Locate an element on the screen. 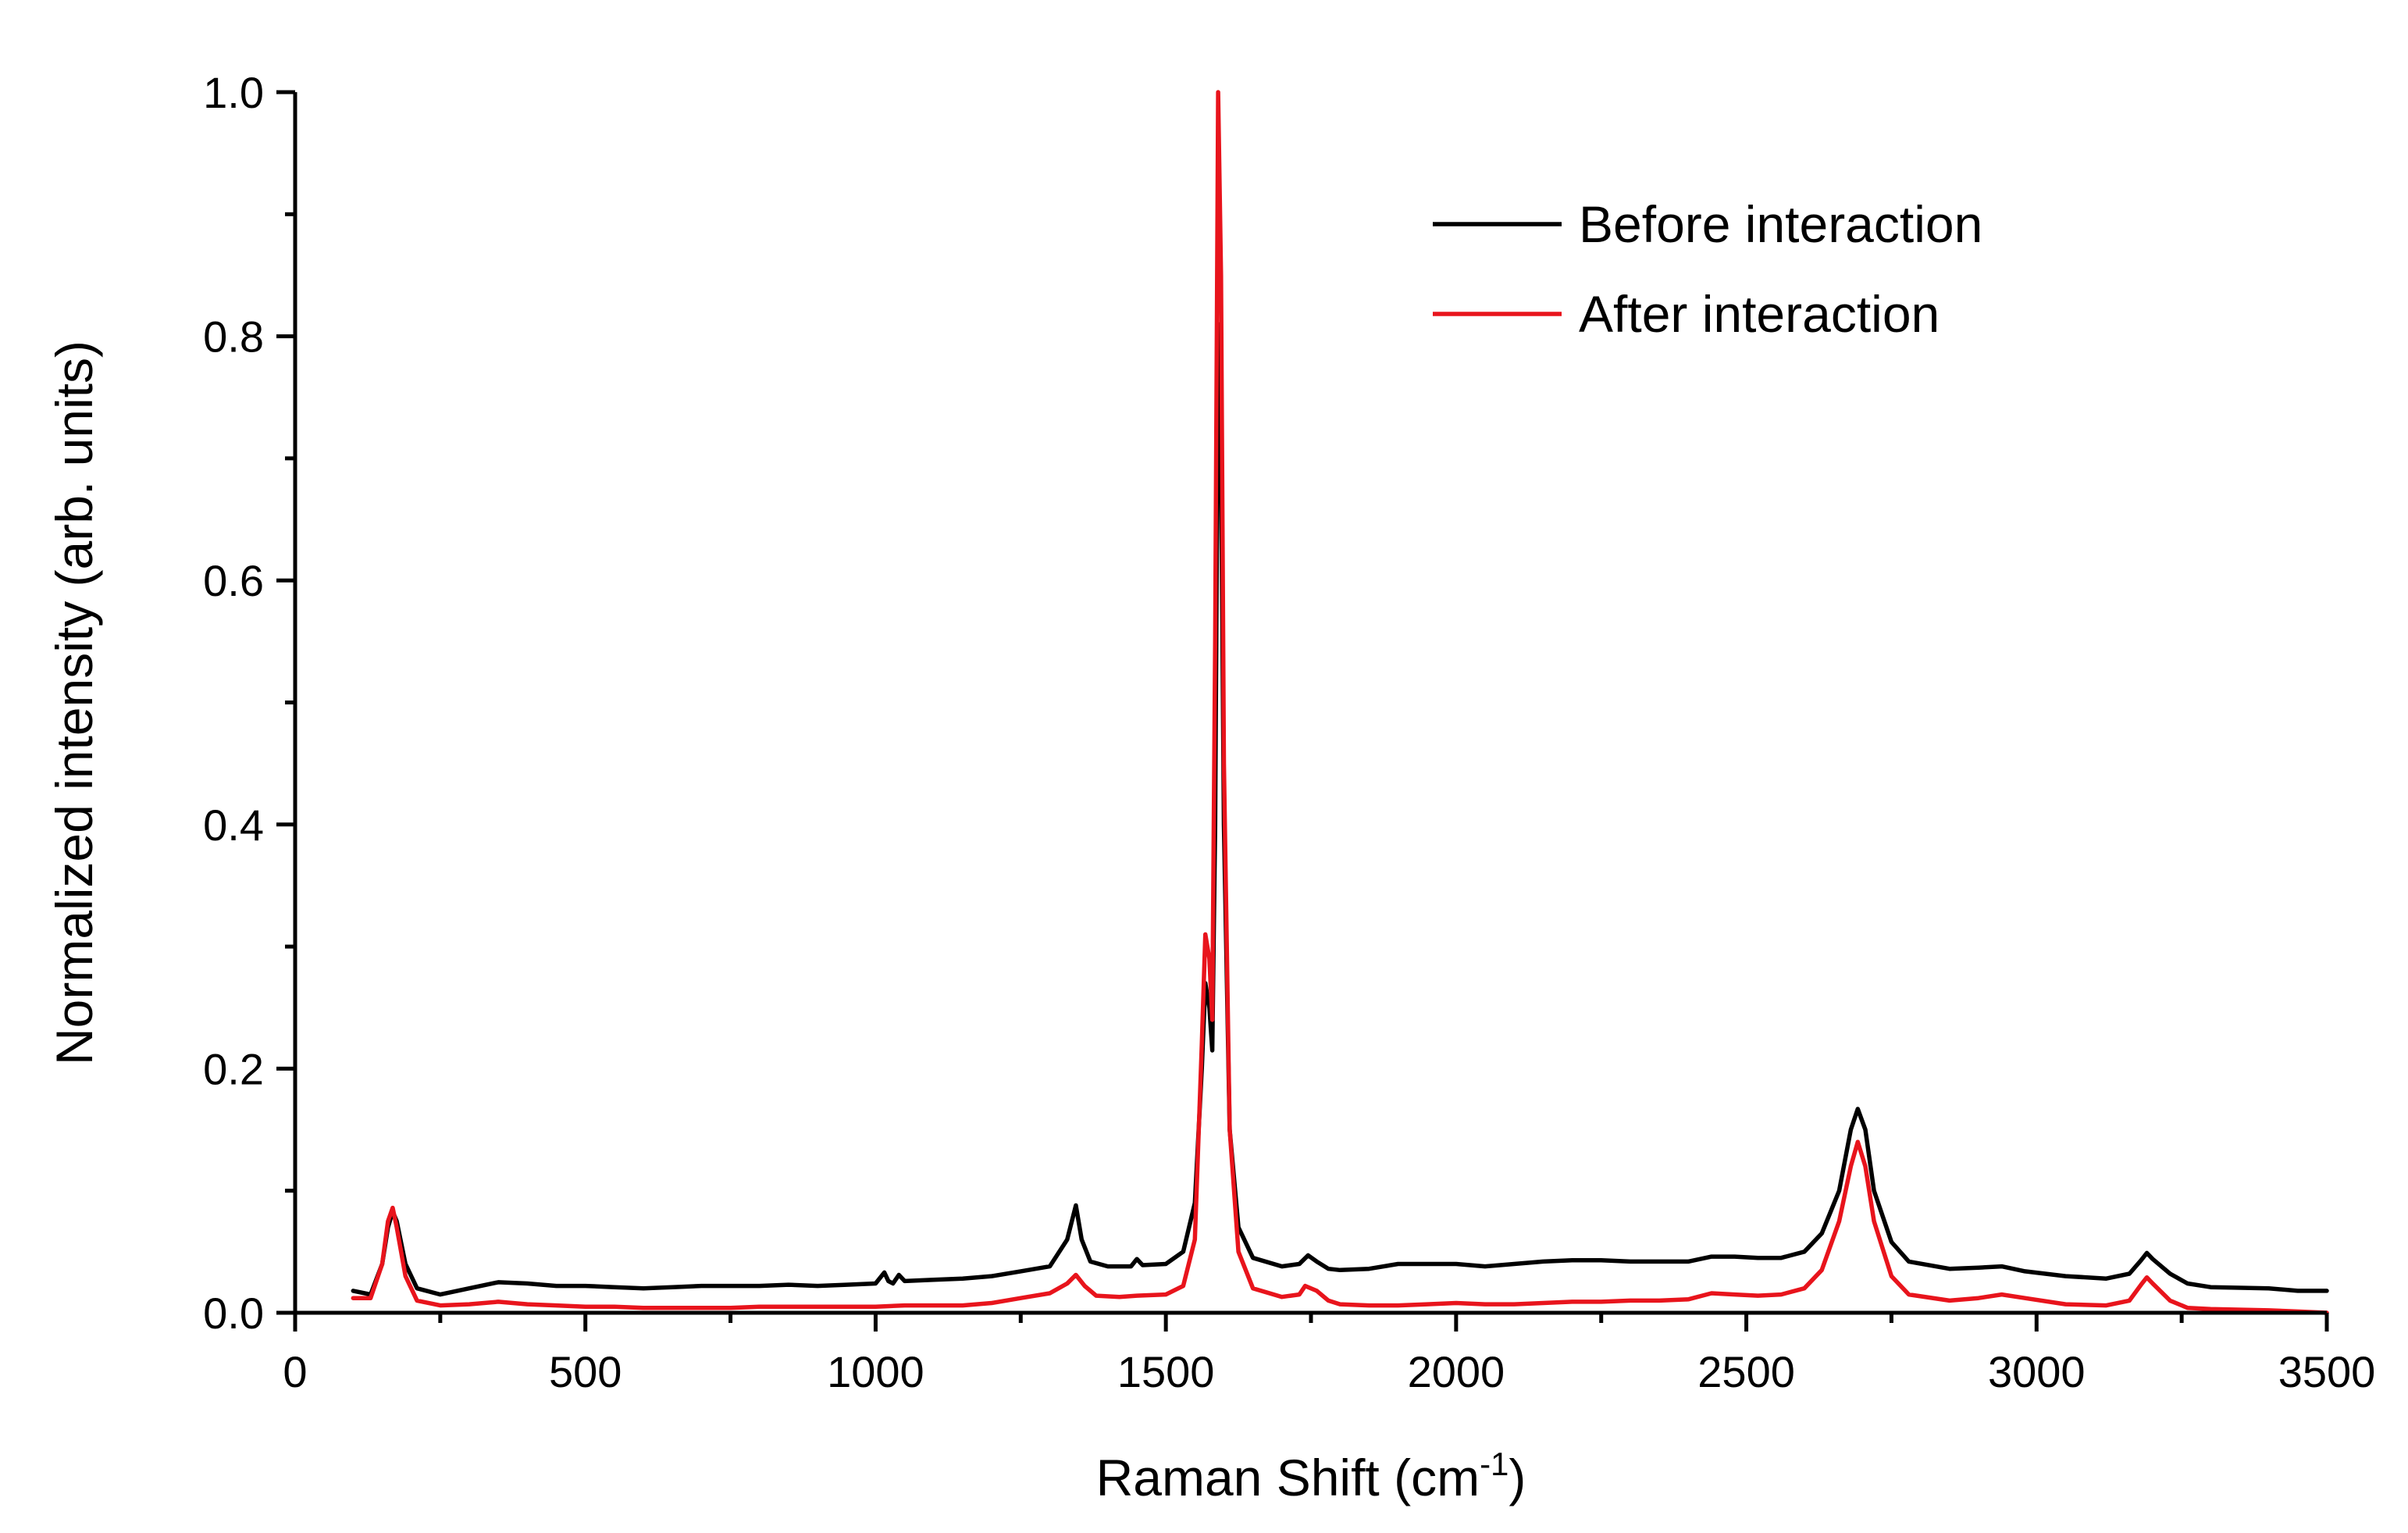  x-tick-label: 3500 is located at coordinates (2327, 1371).